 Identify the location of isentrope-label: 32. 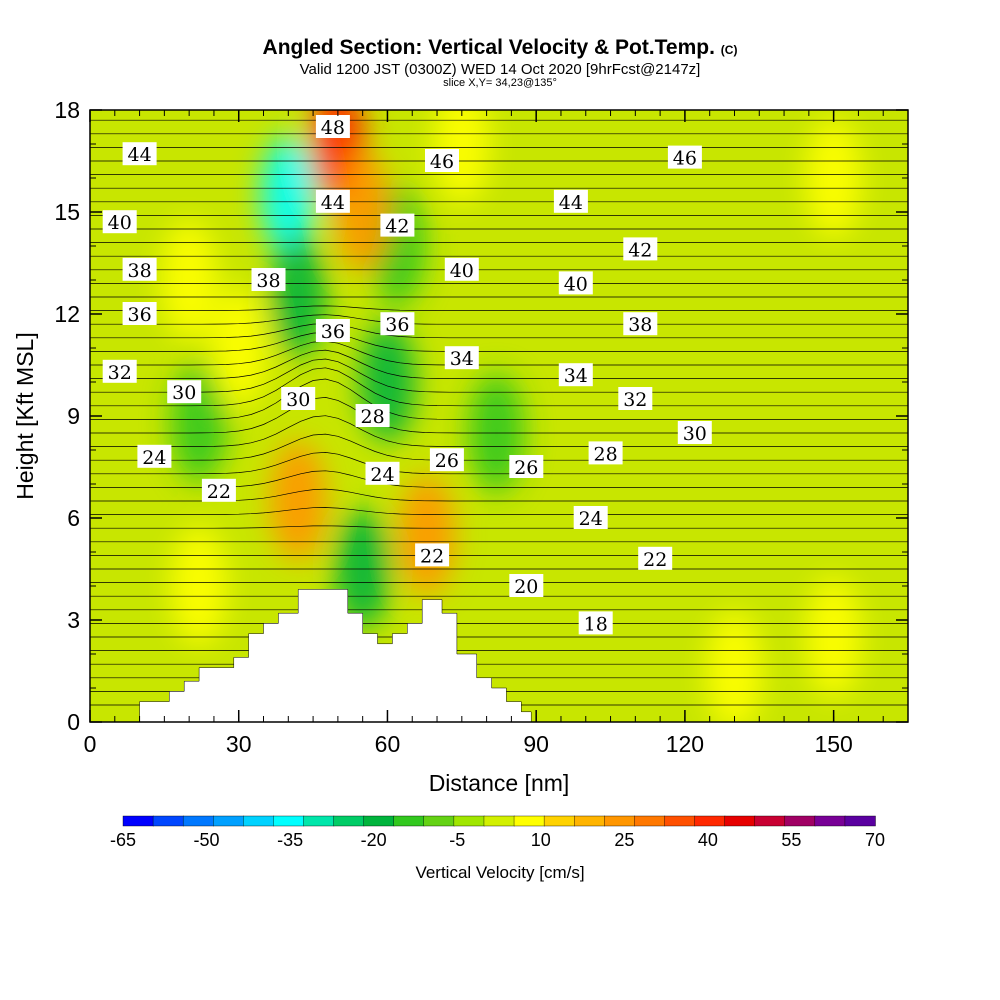
(635, 399).